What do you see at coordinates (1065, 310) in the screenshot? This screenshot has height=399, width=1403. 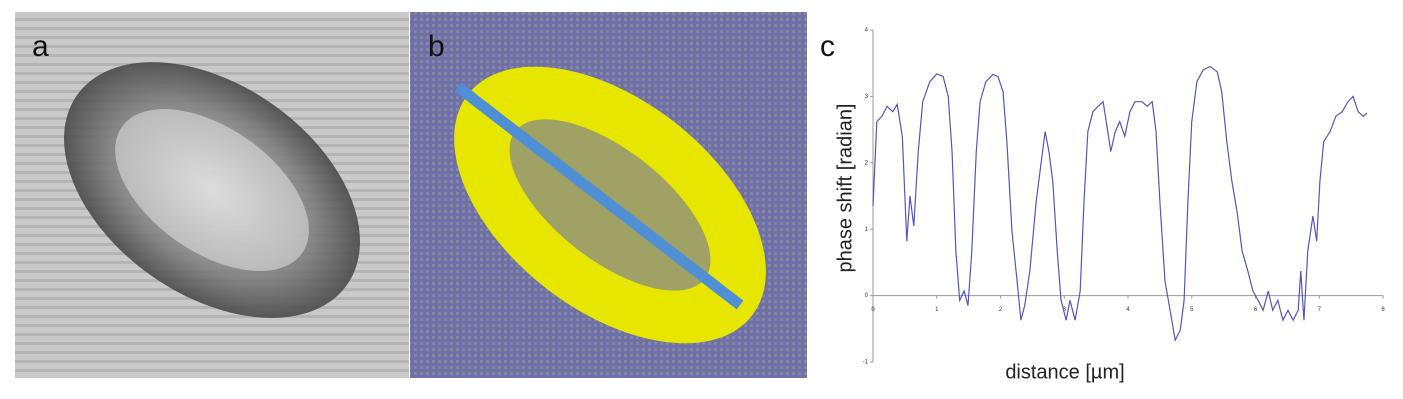 I see `x-tick-label: 3` at bounding box center [1065, 310].